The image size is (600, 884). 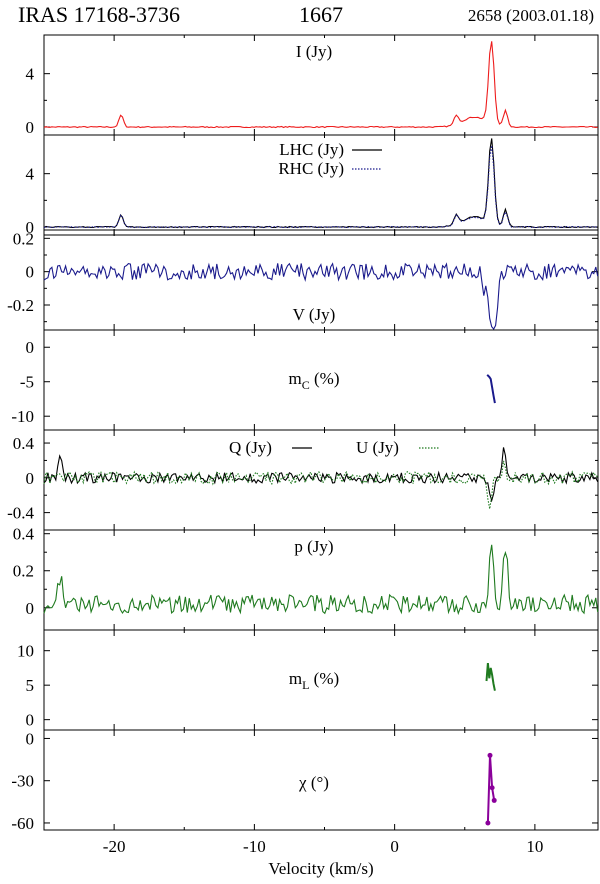 What do you see at coordinates (20, 305) in the screenshot?
I see `y-tick-label: -0.2` at bounding box center [20, 305].